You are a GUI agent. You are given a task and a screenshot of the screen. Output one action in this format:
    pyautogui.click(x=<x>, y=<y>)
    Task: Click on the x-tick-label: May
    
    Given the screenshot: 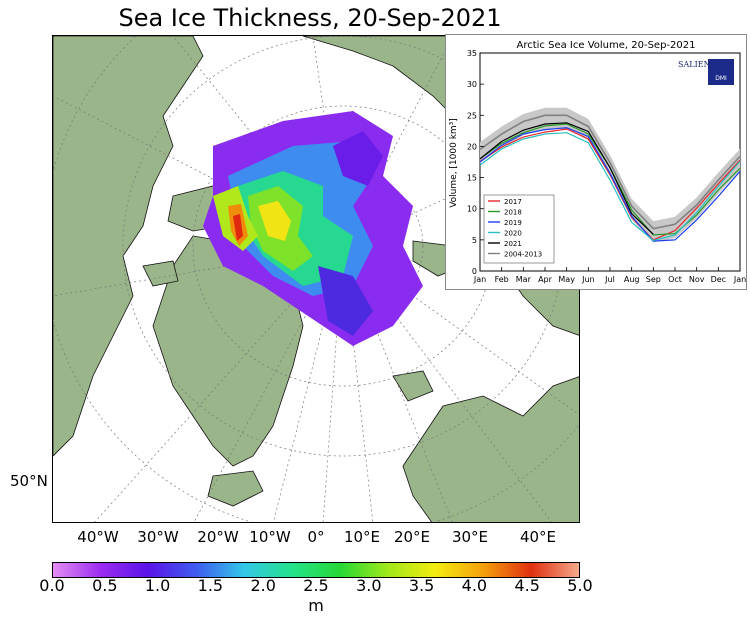 What is the action you would take?
    pyautogui.click(x=566, y=279)
    